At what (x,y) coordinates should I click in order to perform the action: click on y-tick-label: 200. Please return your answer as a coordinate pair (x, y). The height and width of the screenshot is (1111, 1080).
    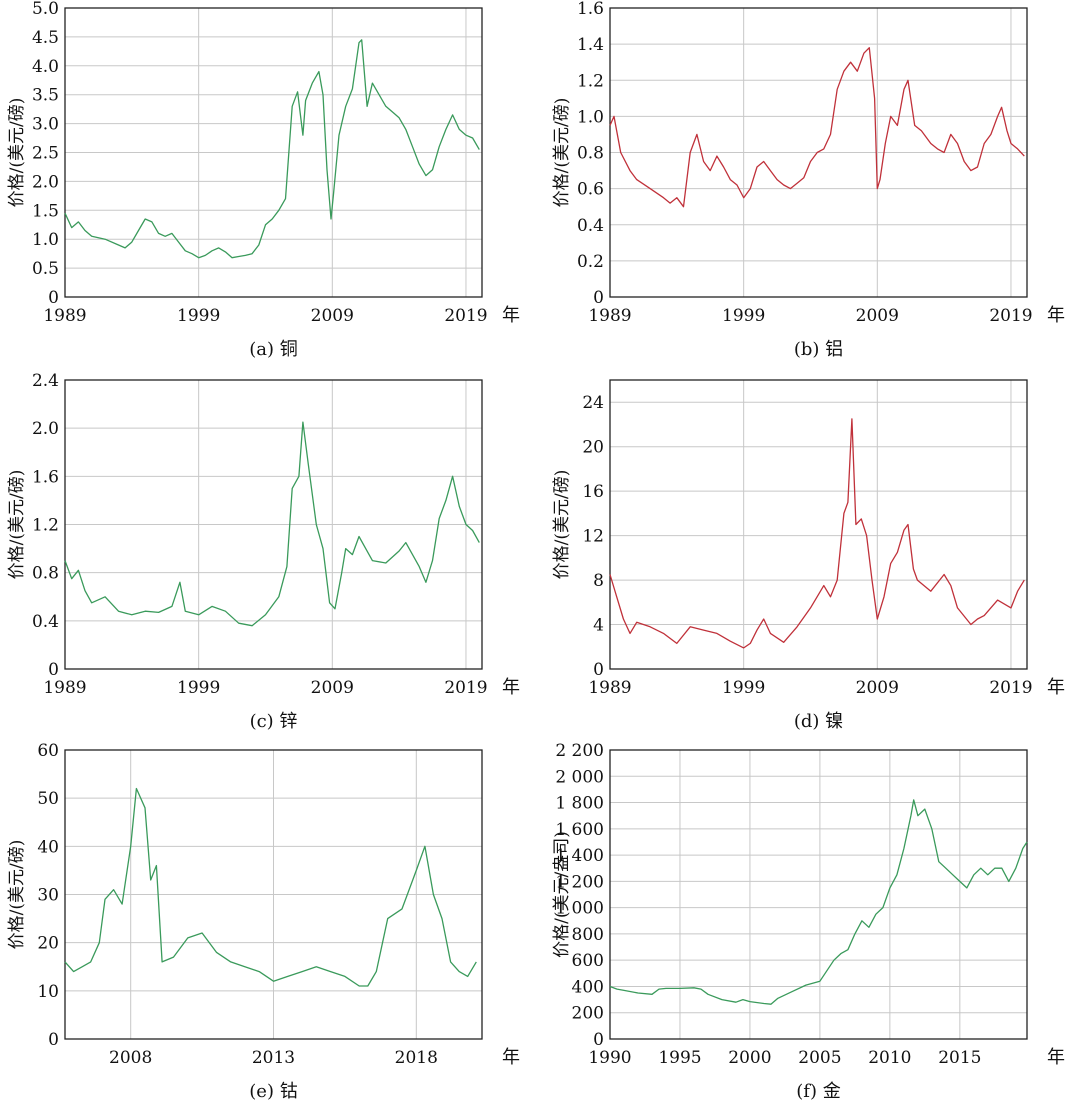
    Looking at the image, I should click on (588, 1014).